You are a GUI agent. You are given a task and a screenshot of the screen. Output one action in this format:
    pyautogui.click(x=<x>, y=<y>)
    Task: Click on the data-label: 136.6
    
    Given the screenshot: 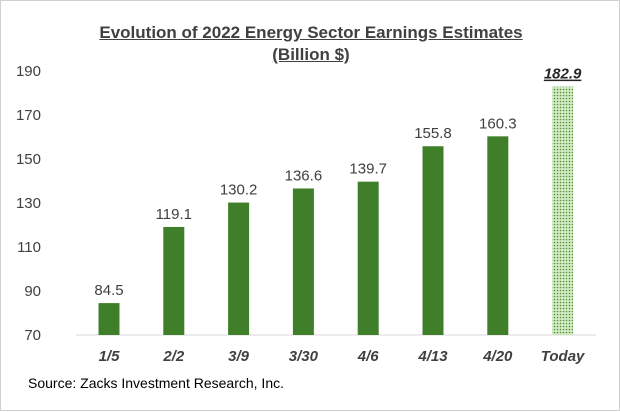 What is the action you would take?
    pyautogui.click(x=304, y=175)
    